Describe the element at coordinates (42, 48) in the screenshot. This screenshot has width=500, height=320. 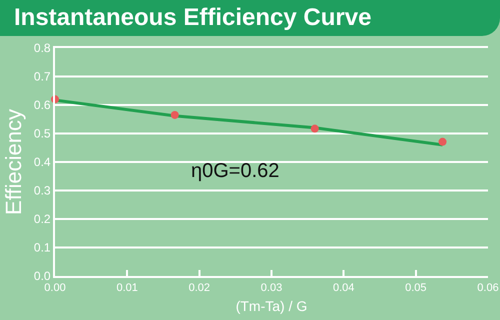
I see `y-tick-label: 0.8` at that location.